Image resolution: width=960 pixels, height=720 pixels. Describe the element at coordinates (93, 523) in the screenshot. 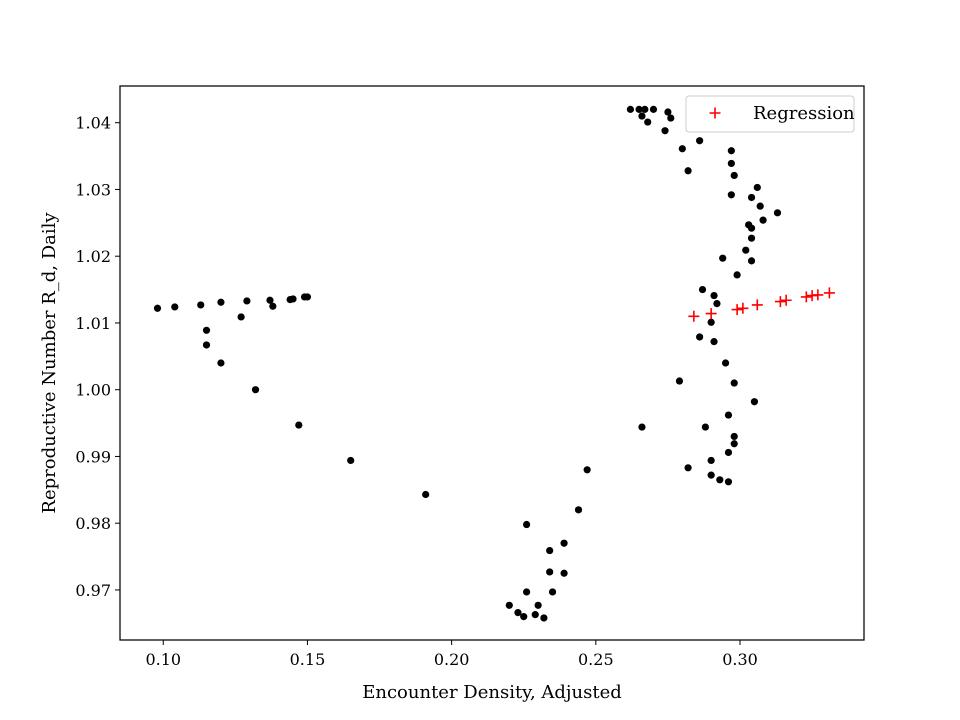

I see `y-tick-label: 0.98` at that location.